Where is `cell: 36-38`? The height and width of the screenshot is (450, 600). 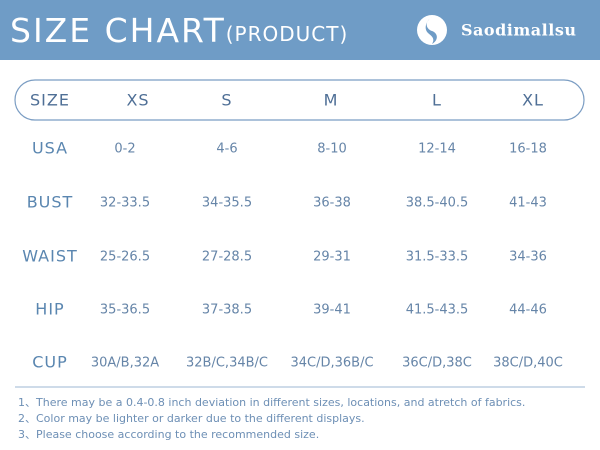 cell: 36-38 is located at coordinates (332, 203).